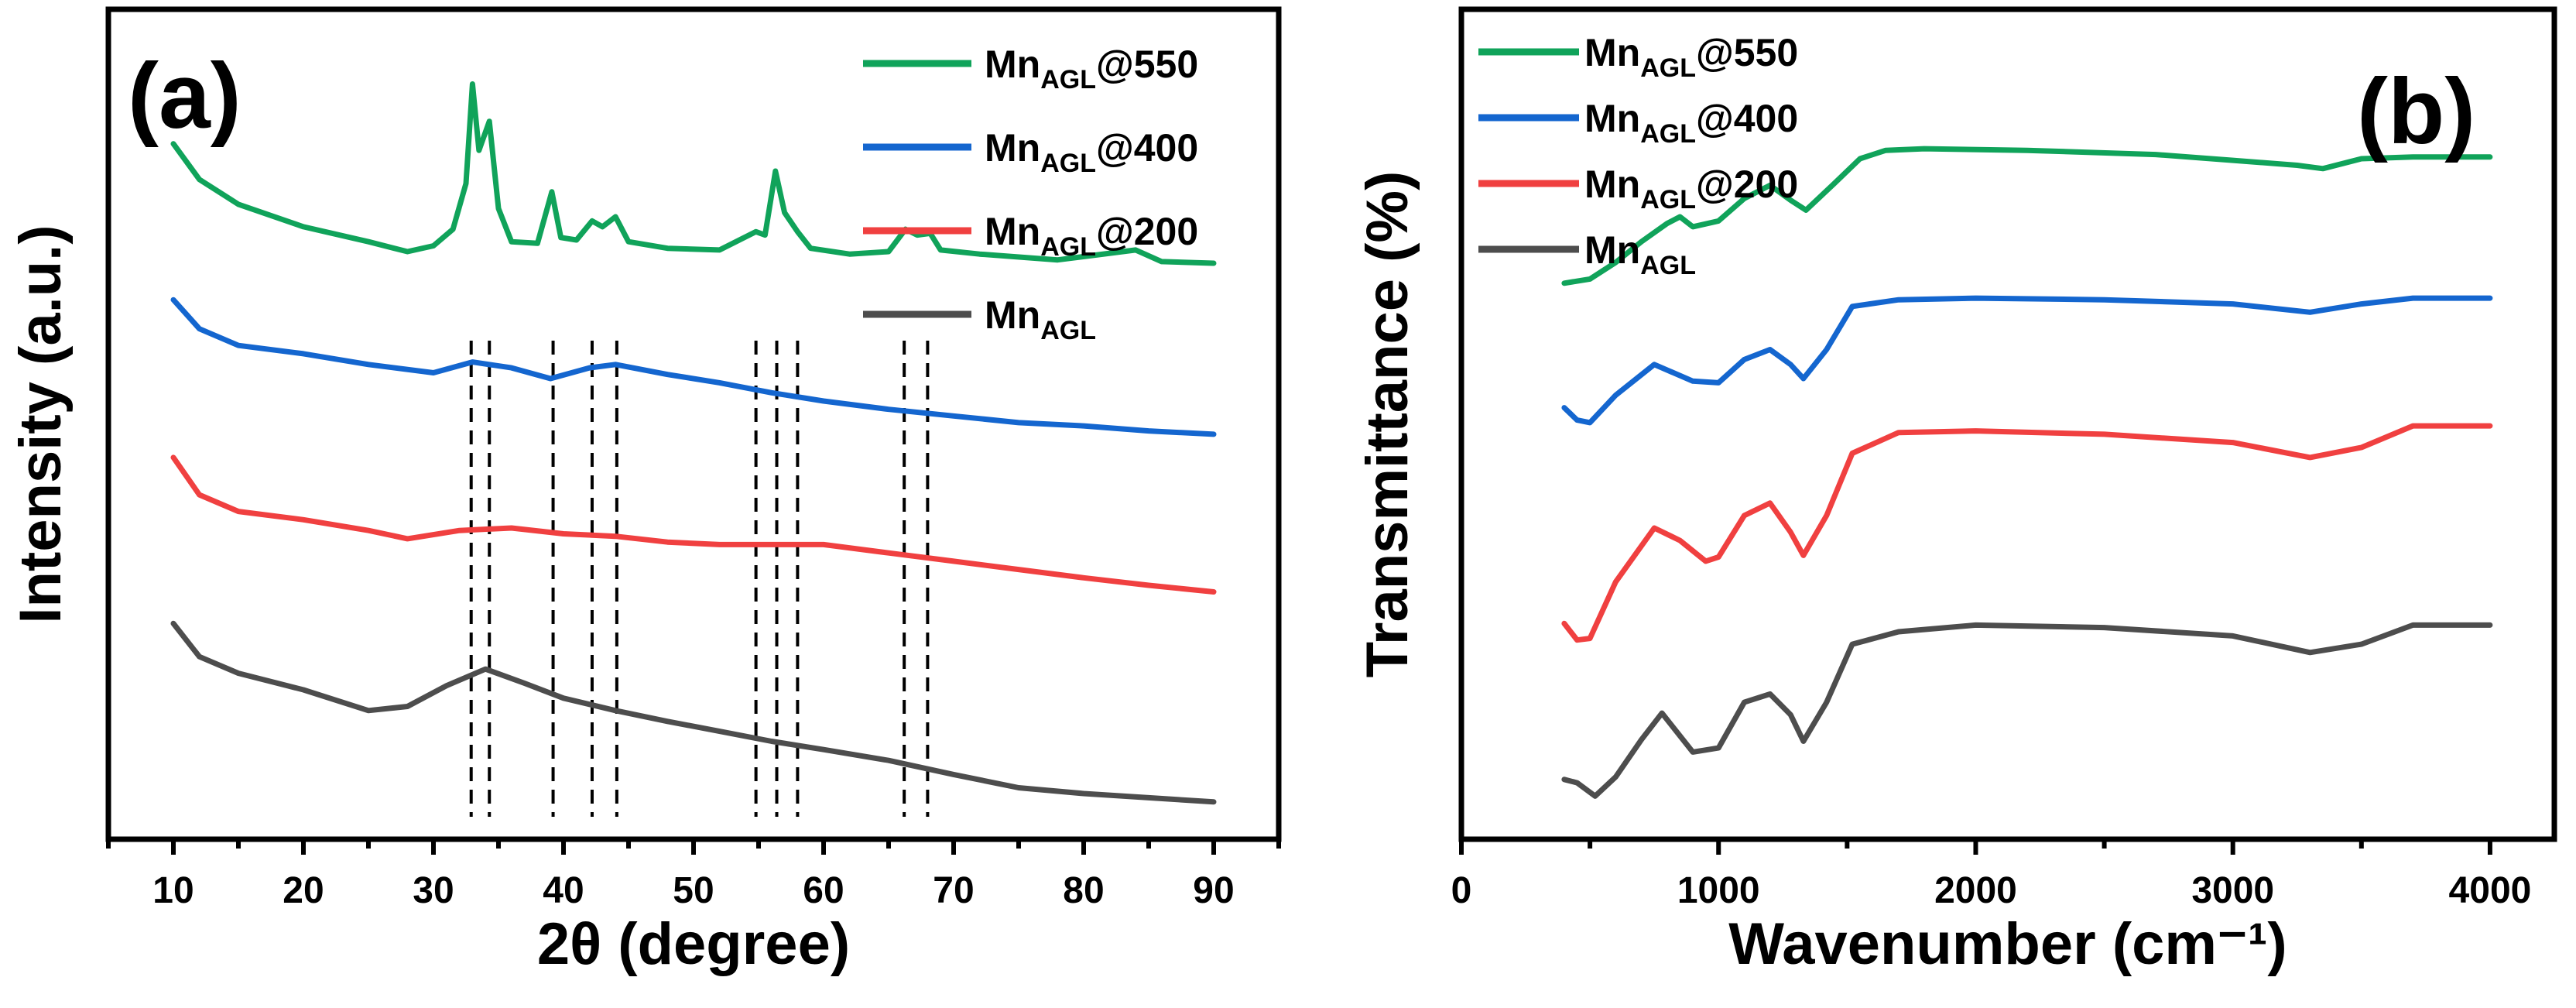 This screenshot has width=2576, height=1008. What do you see at coordinates (1461, 890) in the screenshot?
I see `panel-b-x-tick-label-0: 0` at bounding box center [1461, 890].